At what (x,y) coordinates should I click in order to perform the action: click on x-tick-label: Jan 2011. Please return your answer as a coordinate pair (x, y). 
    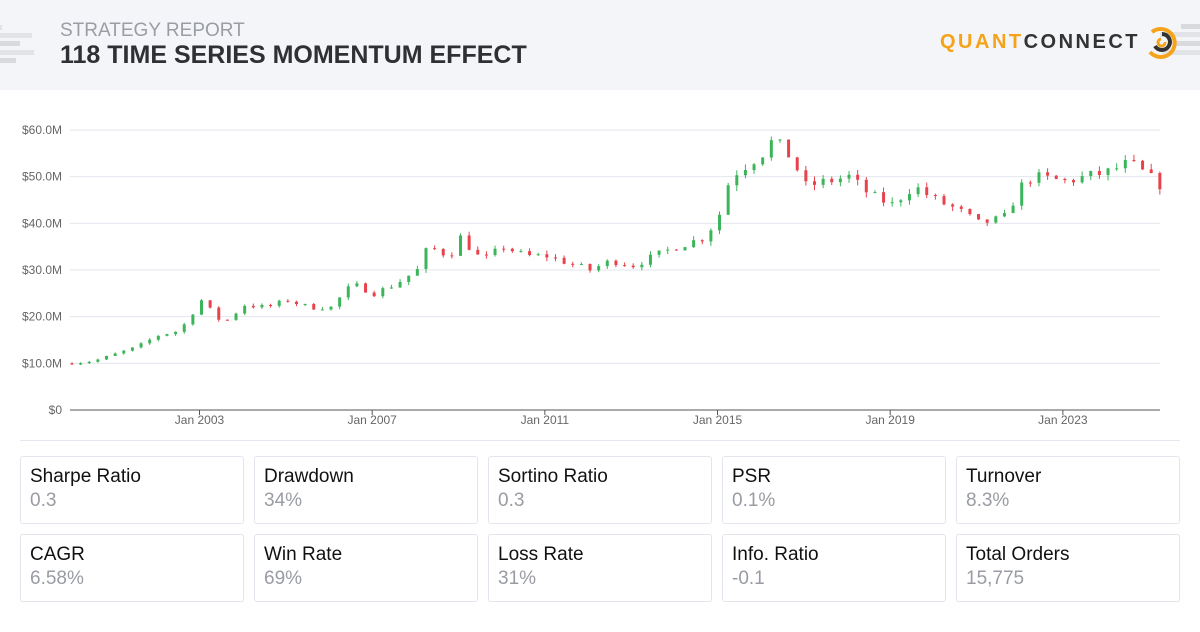
    Looking at the image, I should click on (545, 420).